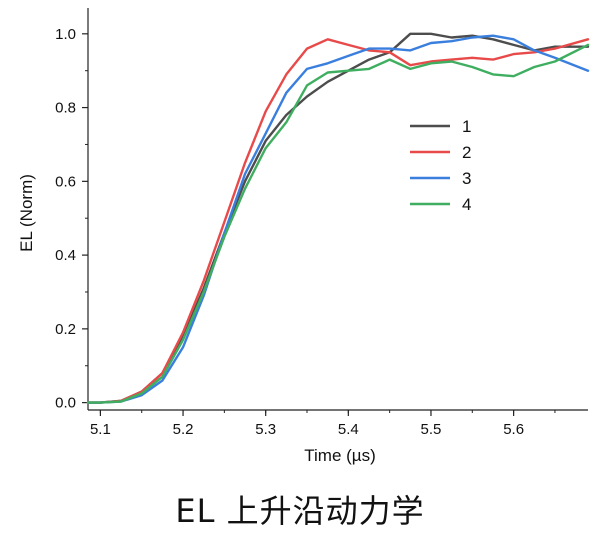 Image resolution: width=600 pixels, height=536 pixels. Describe the element at coordinates (65, 181) in the screenshot. I see `y-tick-label: 0.6` at that location.